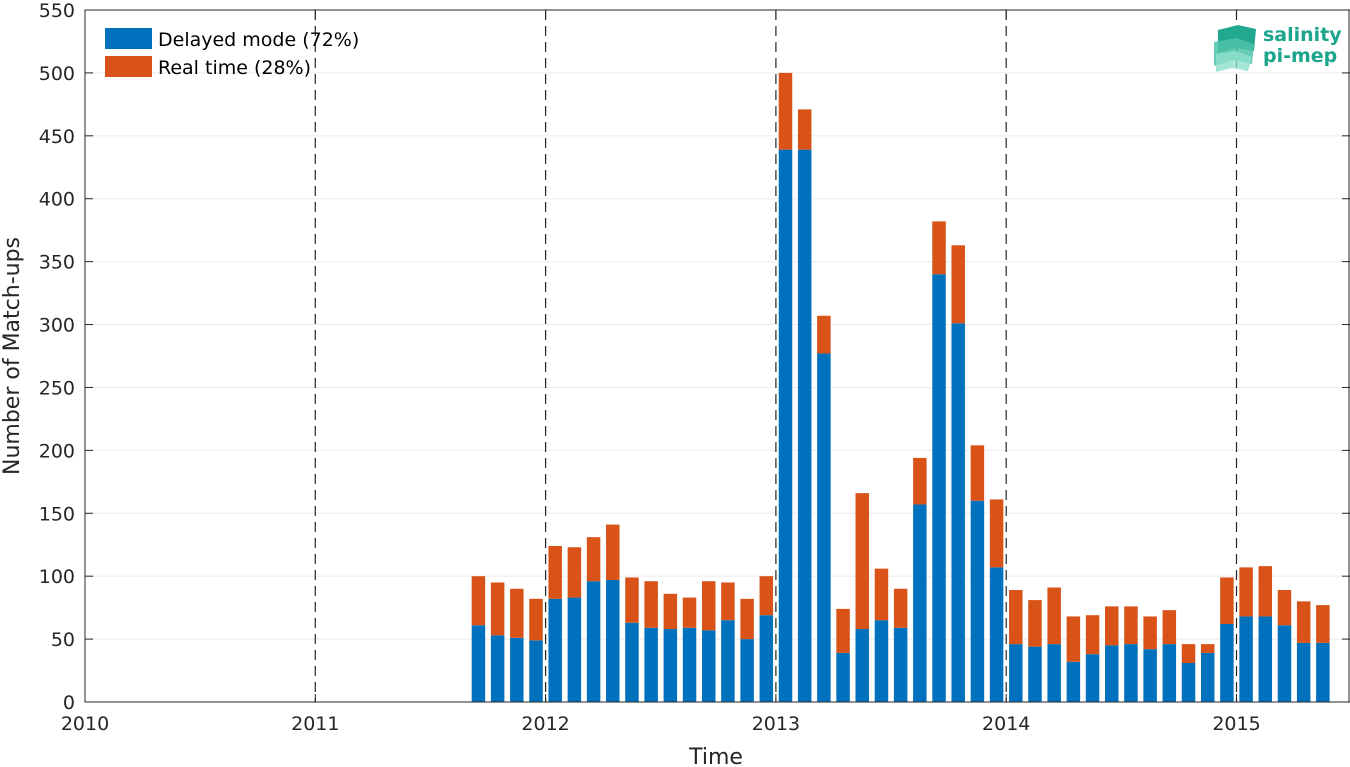 This screenshot has width=1350, height=767. What do you see at coordinates (128, 38) in the screenshot?
I see `legend-swatch-delayed` at bounding box center [128, 38].